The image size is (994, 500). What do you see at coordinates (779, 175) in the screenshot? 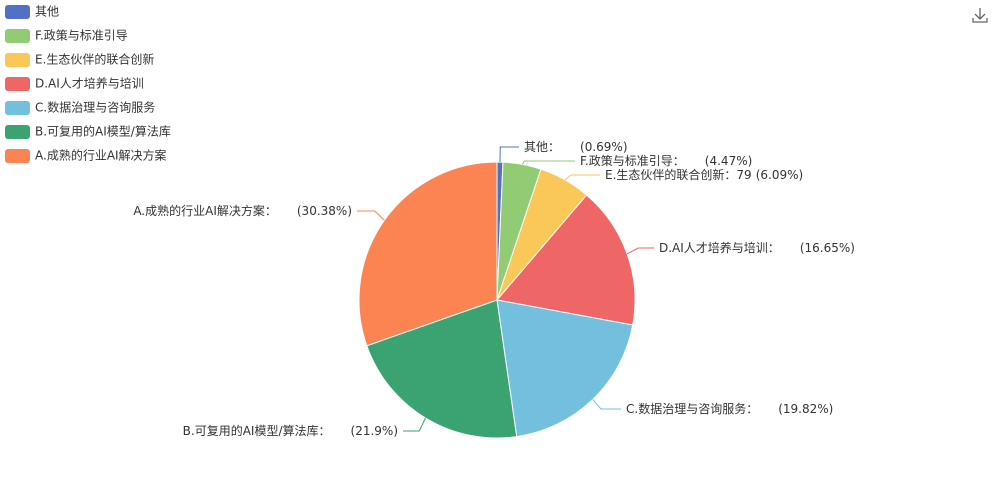
I see `label-percent: (6.09%)` at bounding box center [779, 175].